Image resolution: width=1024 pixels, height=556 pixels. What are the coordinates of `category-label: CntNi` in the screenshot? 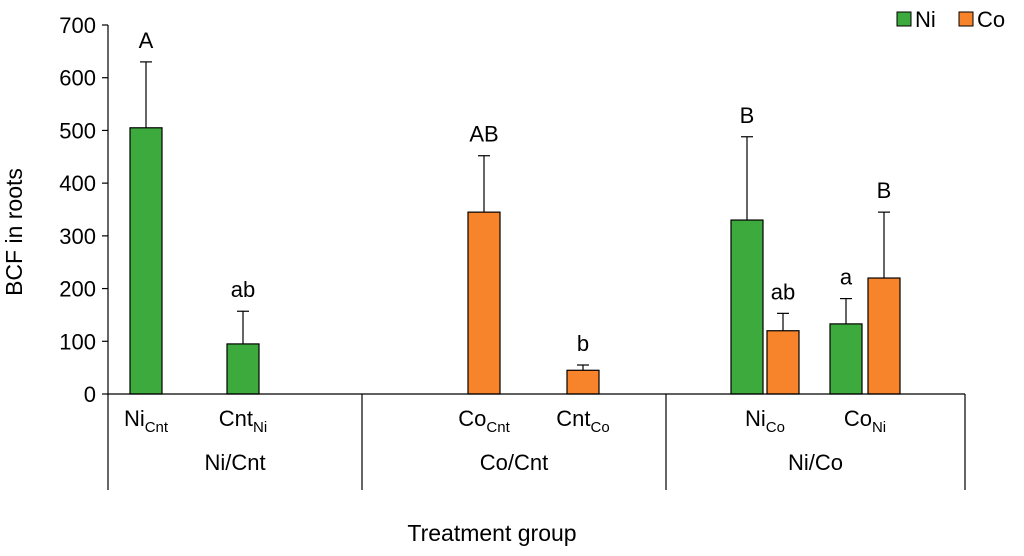 It's located at (243, 421).